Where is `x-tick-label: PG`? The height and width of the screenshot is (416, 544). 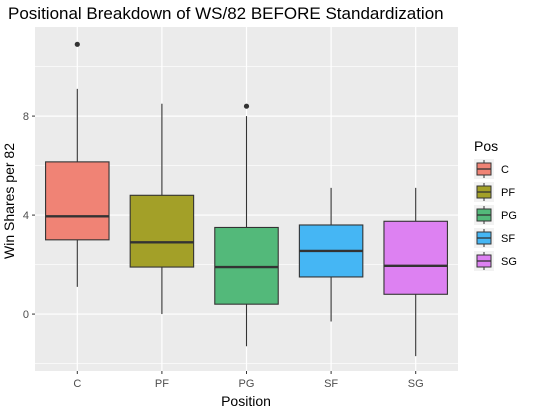
x-tick-label: PG is located at coordinates (247, 384).